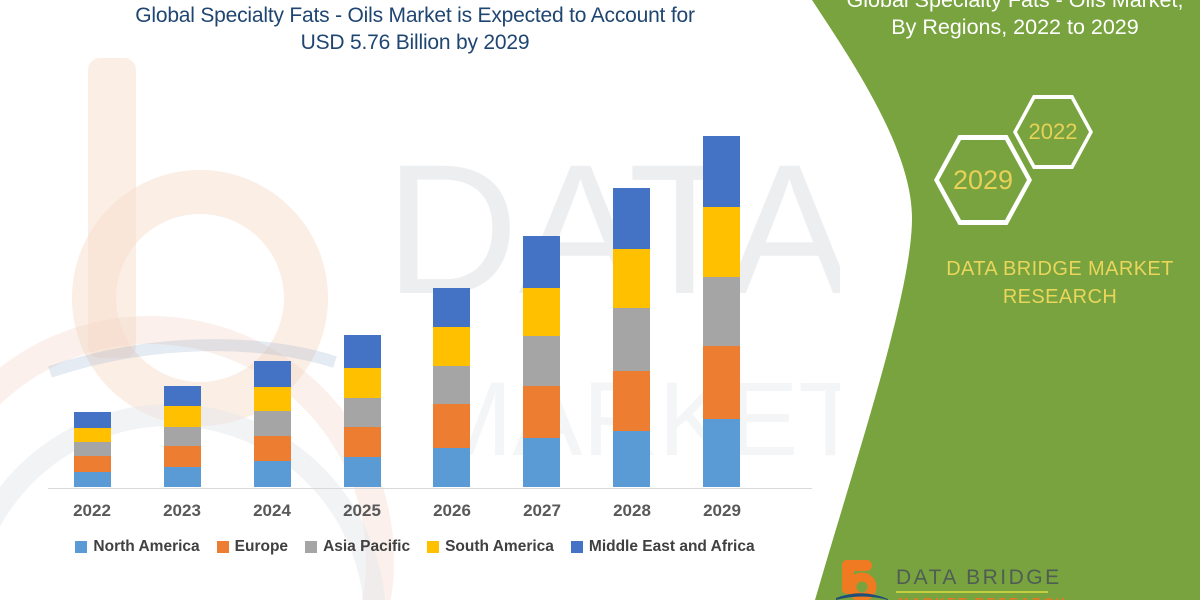 The image size is (1200, 600). What do you see at coordinates (1060, 297) in the screenshot?
I see `brand-text-line2: RESEARCH` at bounding box center [1060, 297].